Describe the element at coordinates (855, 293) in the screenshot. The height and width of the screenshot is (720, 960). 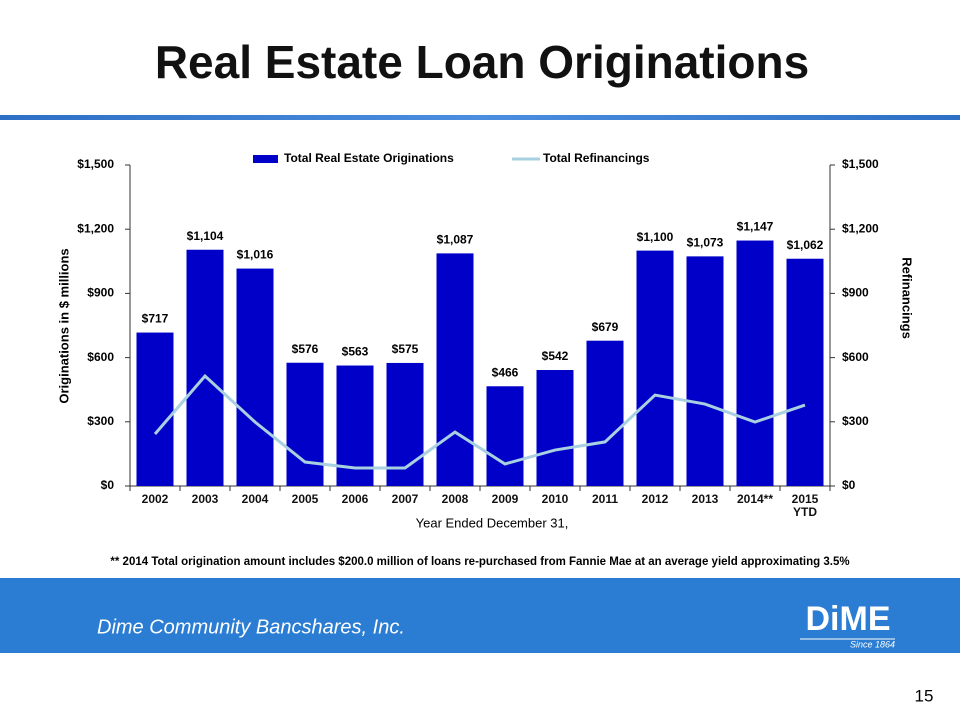
I see `y2-tick-label: $900` at that location.